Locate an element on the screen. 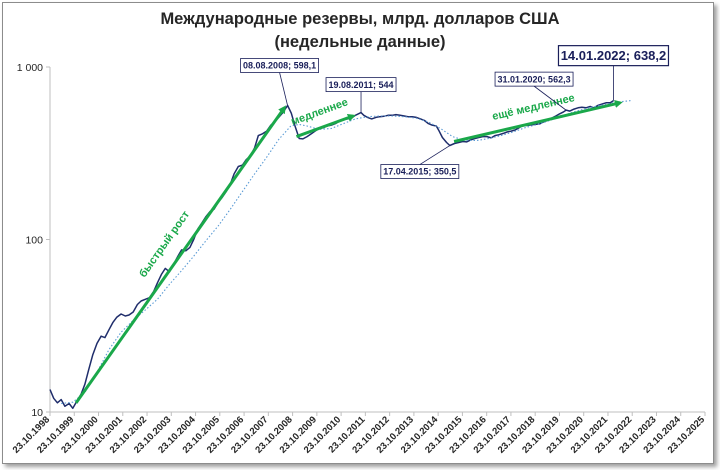  callout-label: 19.08.2011; 544 is located at coordinates (360, 85).